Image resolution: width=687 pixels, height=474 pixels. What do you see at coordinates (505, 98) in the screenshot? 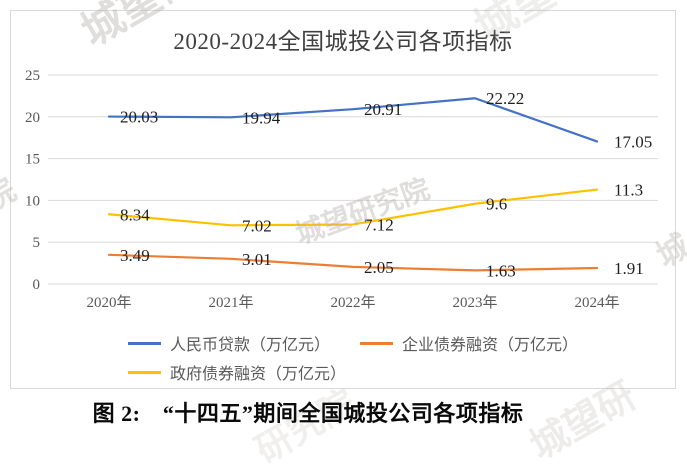
I see `data-label: 22.22` at bounding box center [505, 98].